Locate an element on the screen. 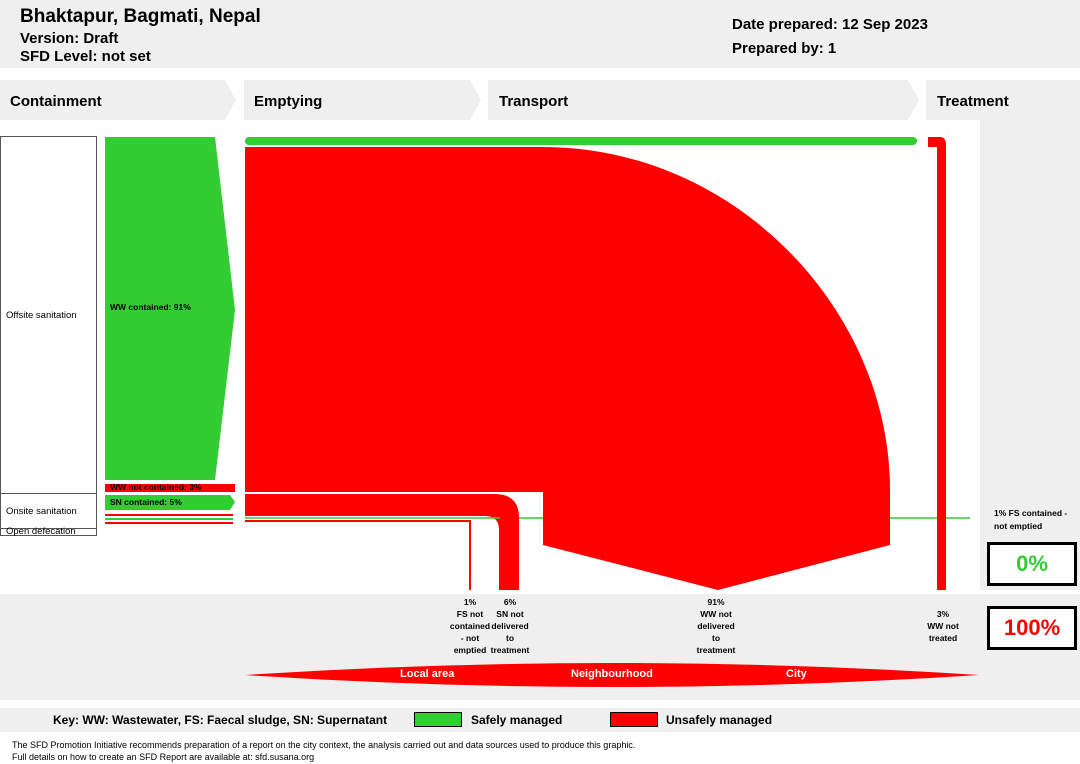 Image resolution: width=1080 pixels, height=764 pixels. safely-managed-total: 0% is located at coordinates (1032, 564).